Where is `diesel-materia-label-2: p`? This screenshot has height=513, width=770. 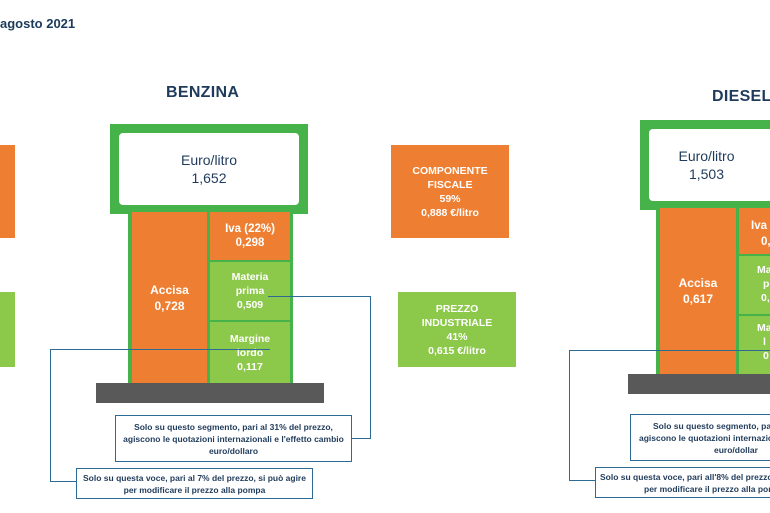 diesel-materia-label-2: p is located at coordinates (766, 284).